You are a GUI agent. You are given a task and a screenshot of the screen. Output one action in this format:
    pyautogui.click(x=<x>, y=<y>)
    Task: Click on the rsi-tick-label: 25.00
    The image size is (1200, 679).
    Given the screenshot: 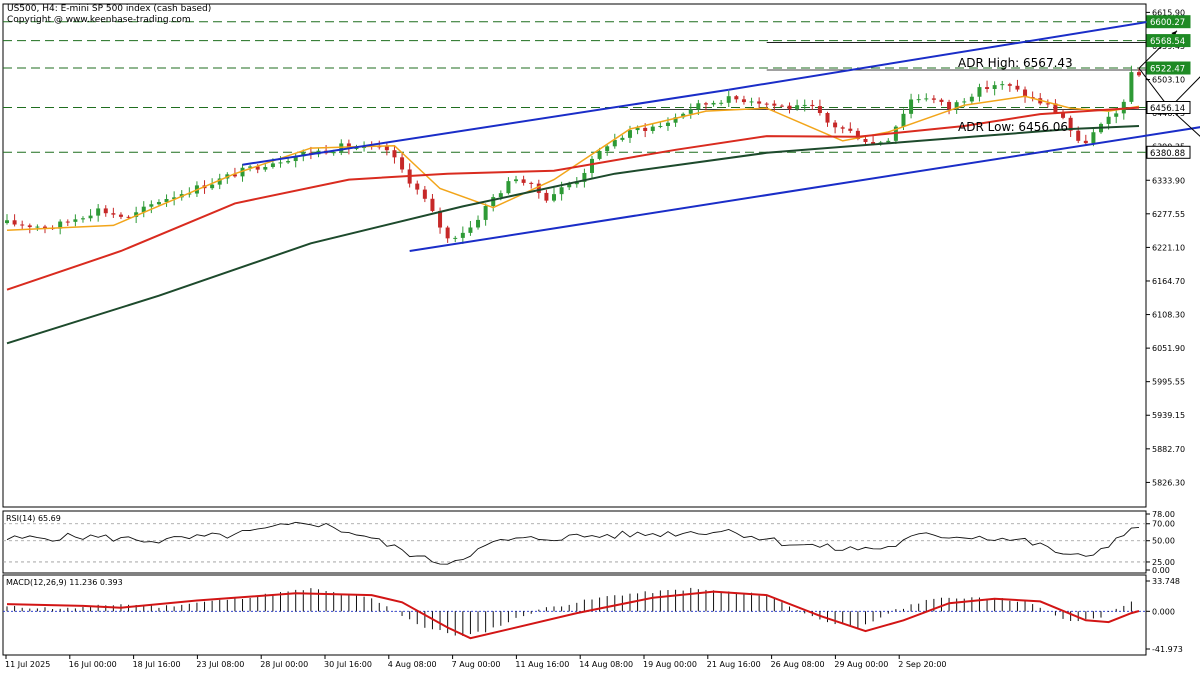 What is the action you would take?
    pyautogui.click(x=1163, y=562)
    